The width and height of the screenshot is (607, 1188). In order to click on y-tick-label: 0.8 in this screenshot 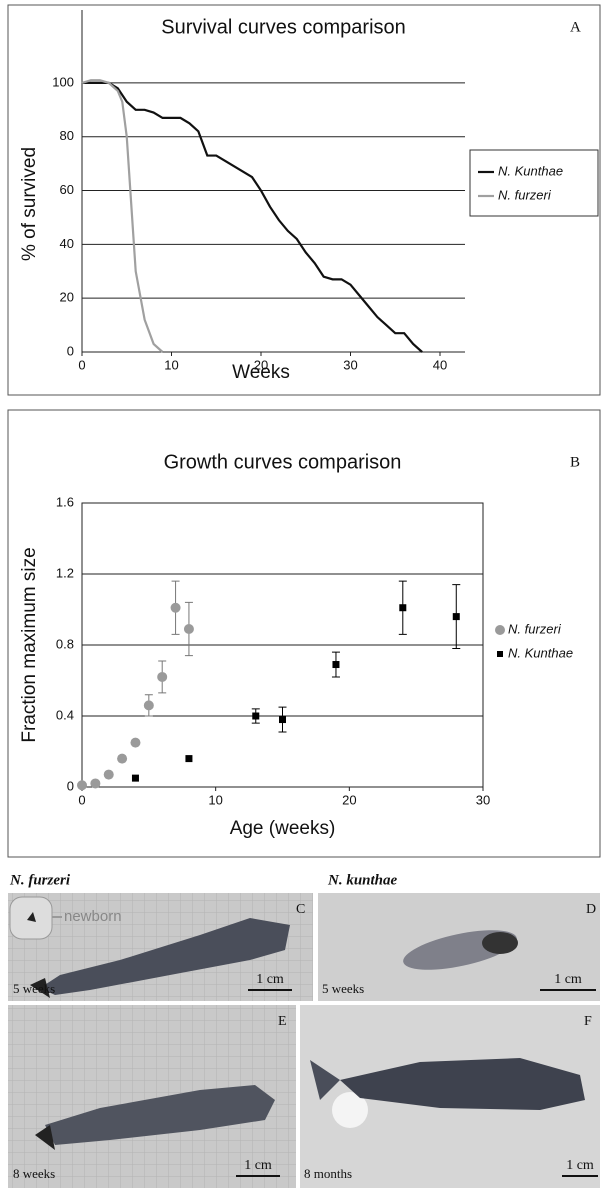, I will do `click(65, 643)`.